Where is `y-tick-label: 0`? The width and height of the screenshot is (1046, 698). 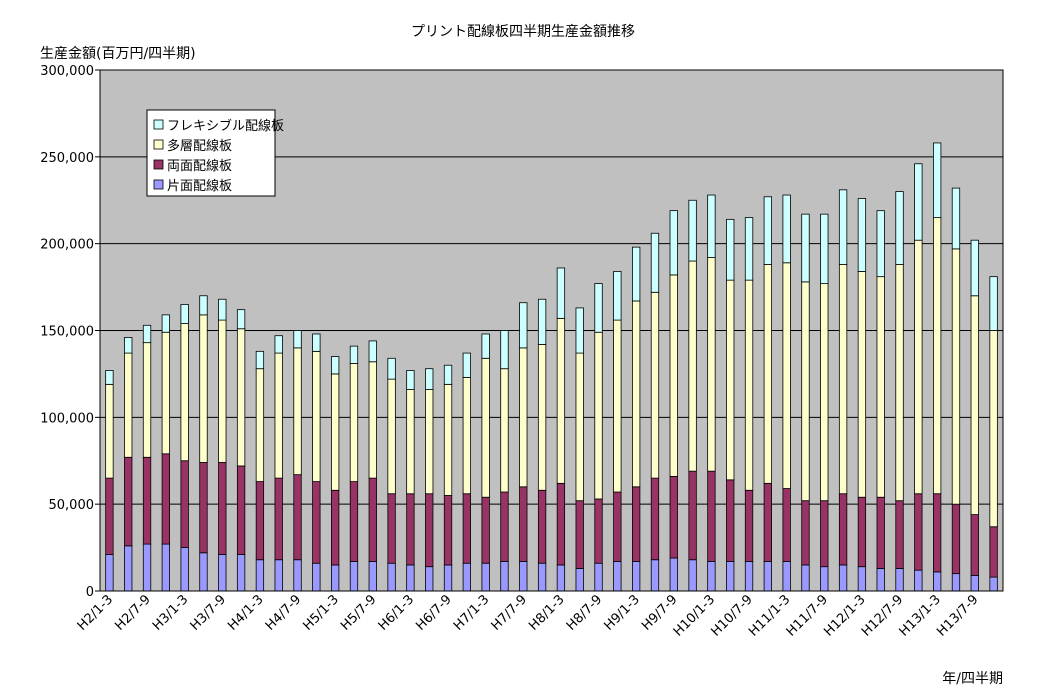 y-tick-label: 0 is located at coordinates (90, 592).